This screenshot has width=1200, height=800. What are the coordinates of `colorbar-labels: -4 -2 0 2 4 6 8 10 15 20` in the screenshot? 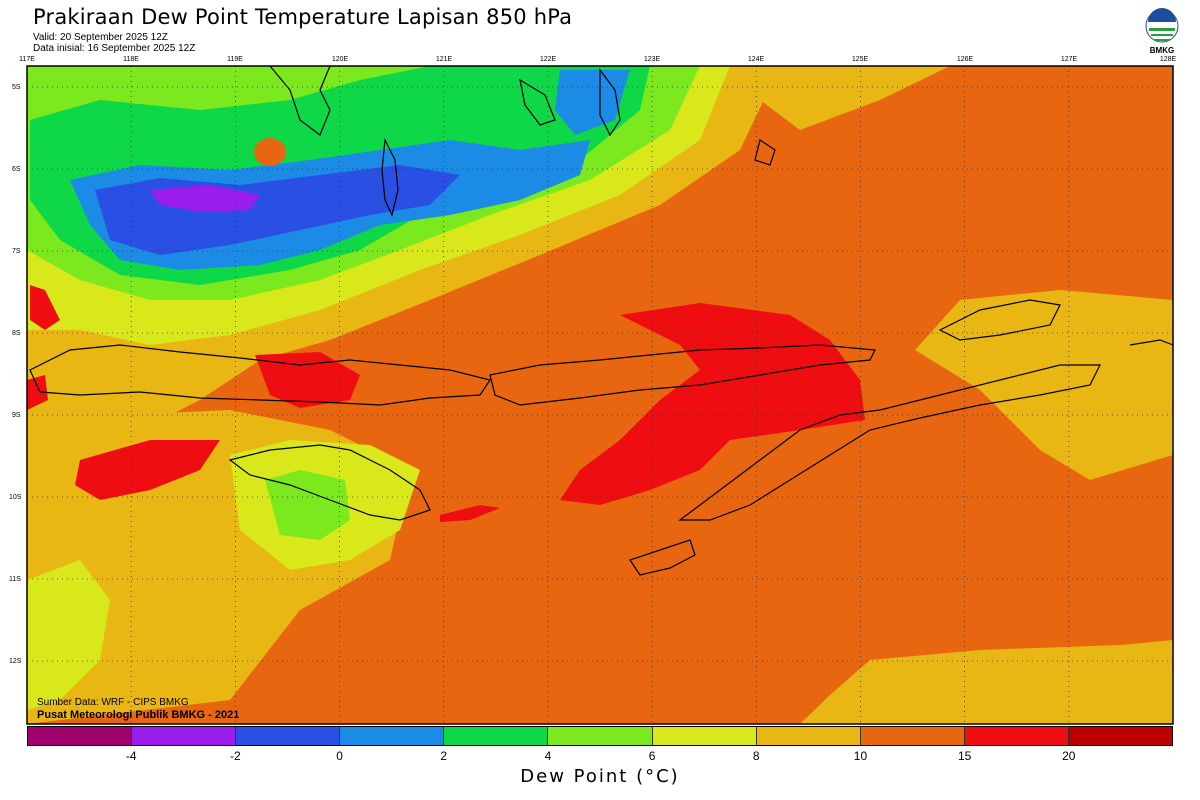 It's located at (600, 757).